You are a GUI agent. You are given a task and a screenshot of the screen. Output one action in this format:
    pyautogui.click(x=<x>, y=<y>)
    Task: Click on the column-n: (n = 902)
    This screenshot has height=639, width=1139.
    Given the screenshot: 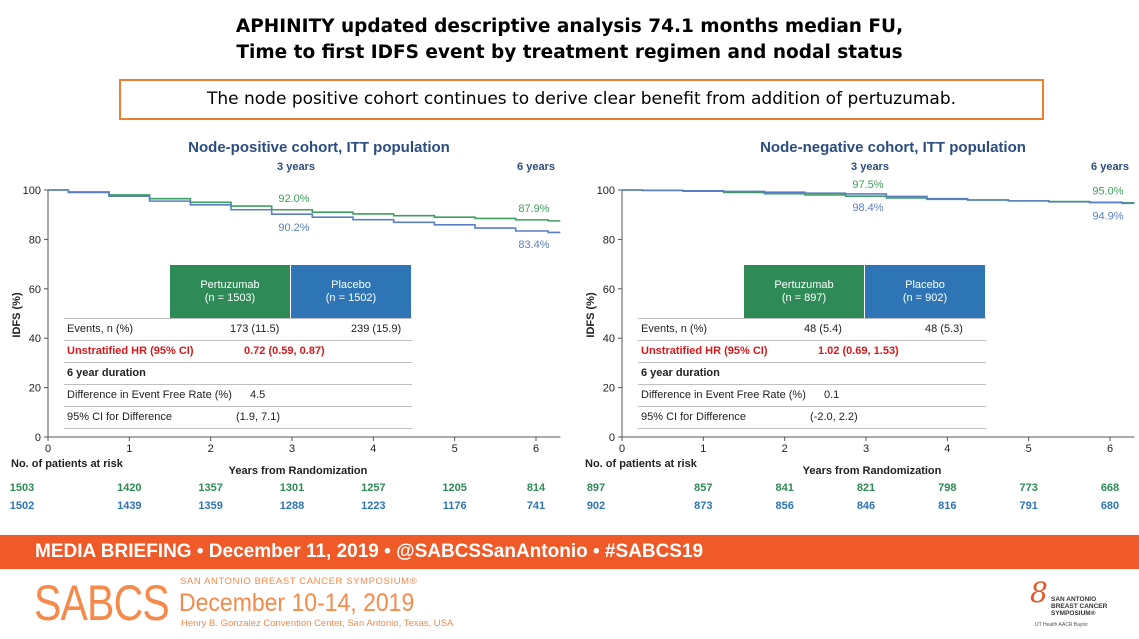 What is the action you would take?
    pyautogui.click(x=925, y=298)
    